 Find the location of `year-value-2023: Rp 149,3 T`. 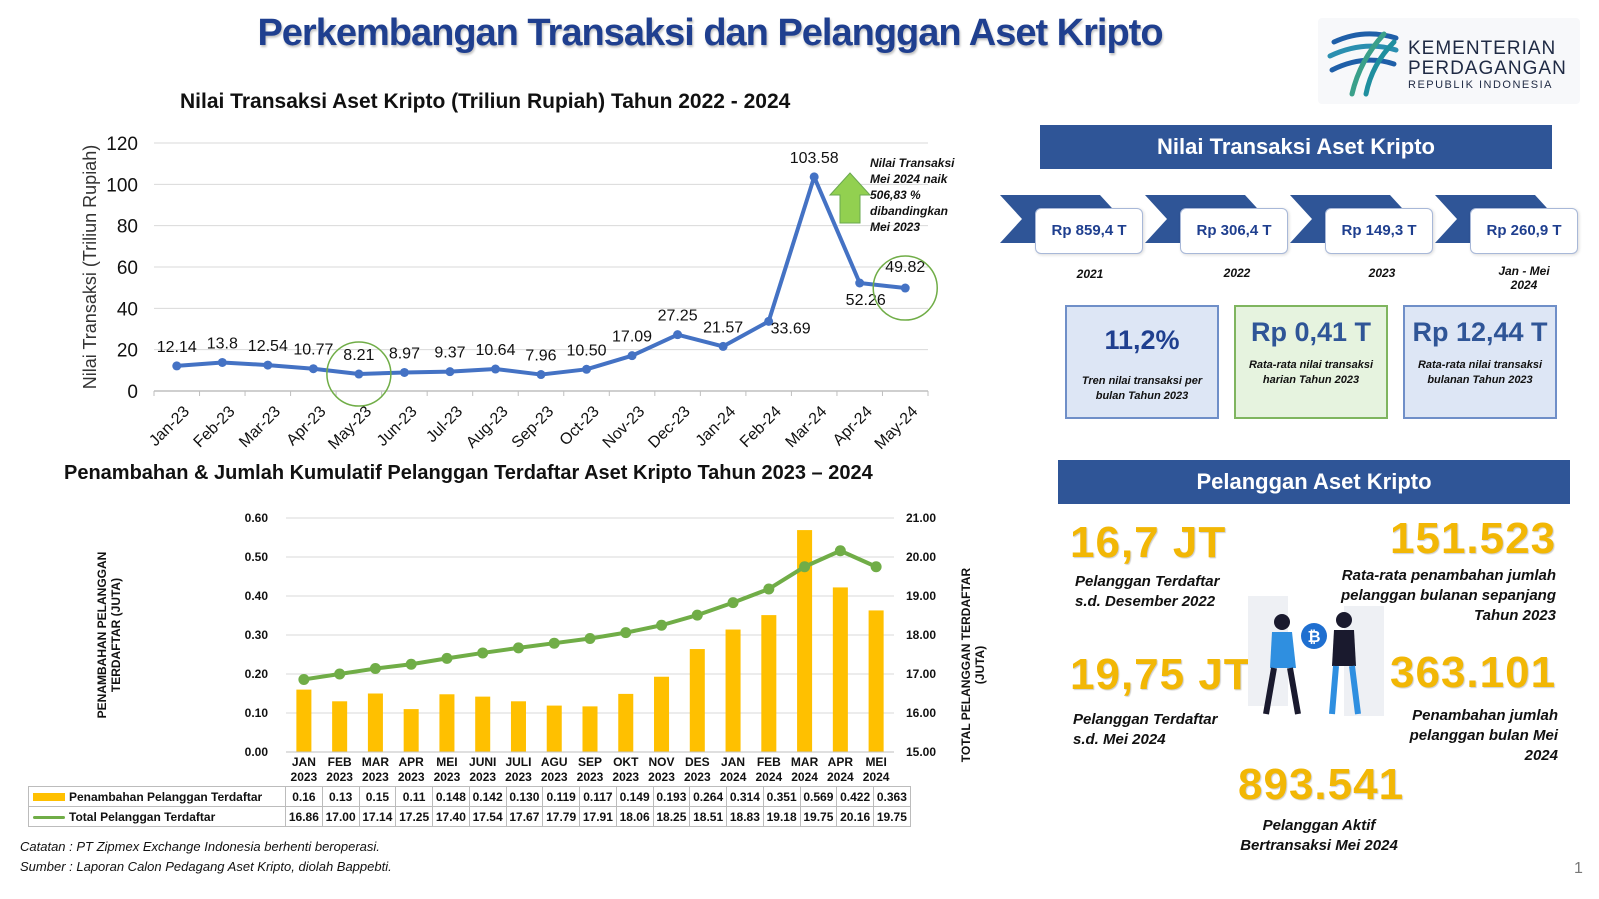

year-value-2023: Rp 149,3 T is located at coordinates (1379, 231).